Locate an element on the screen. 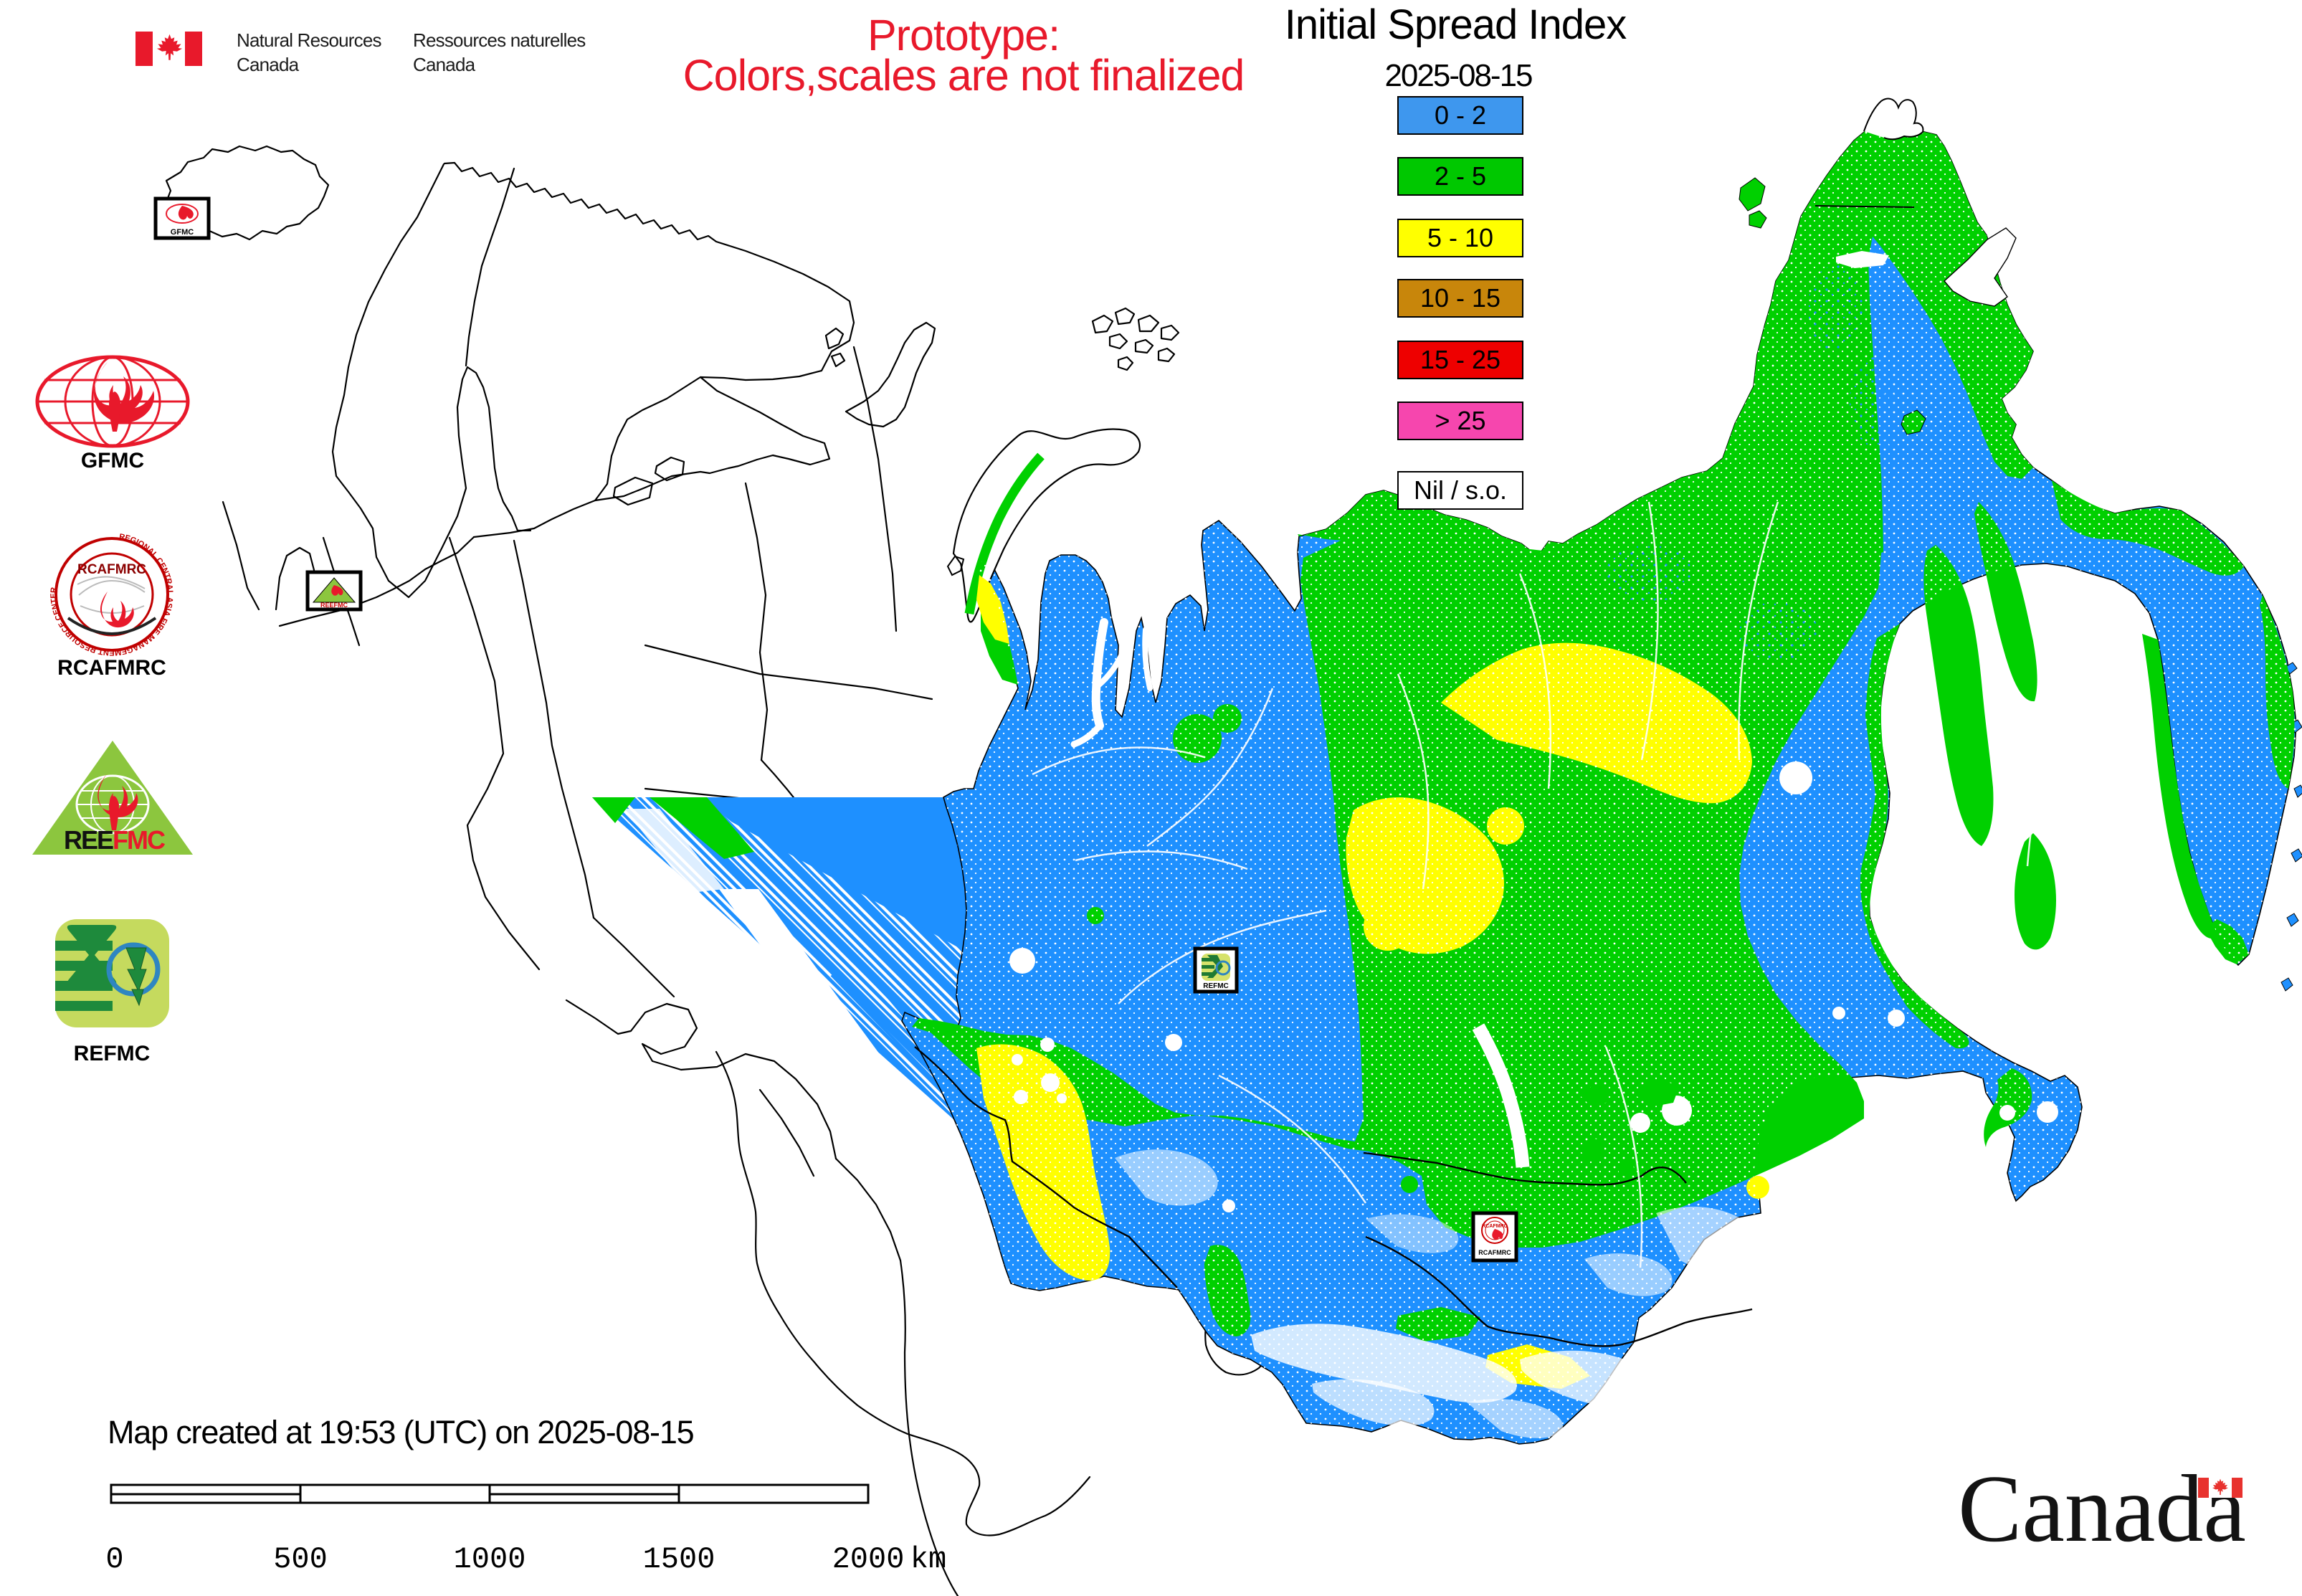  svg-text: 1000 is located at coordinates (490, 1559).